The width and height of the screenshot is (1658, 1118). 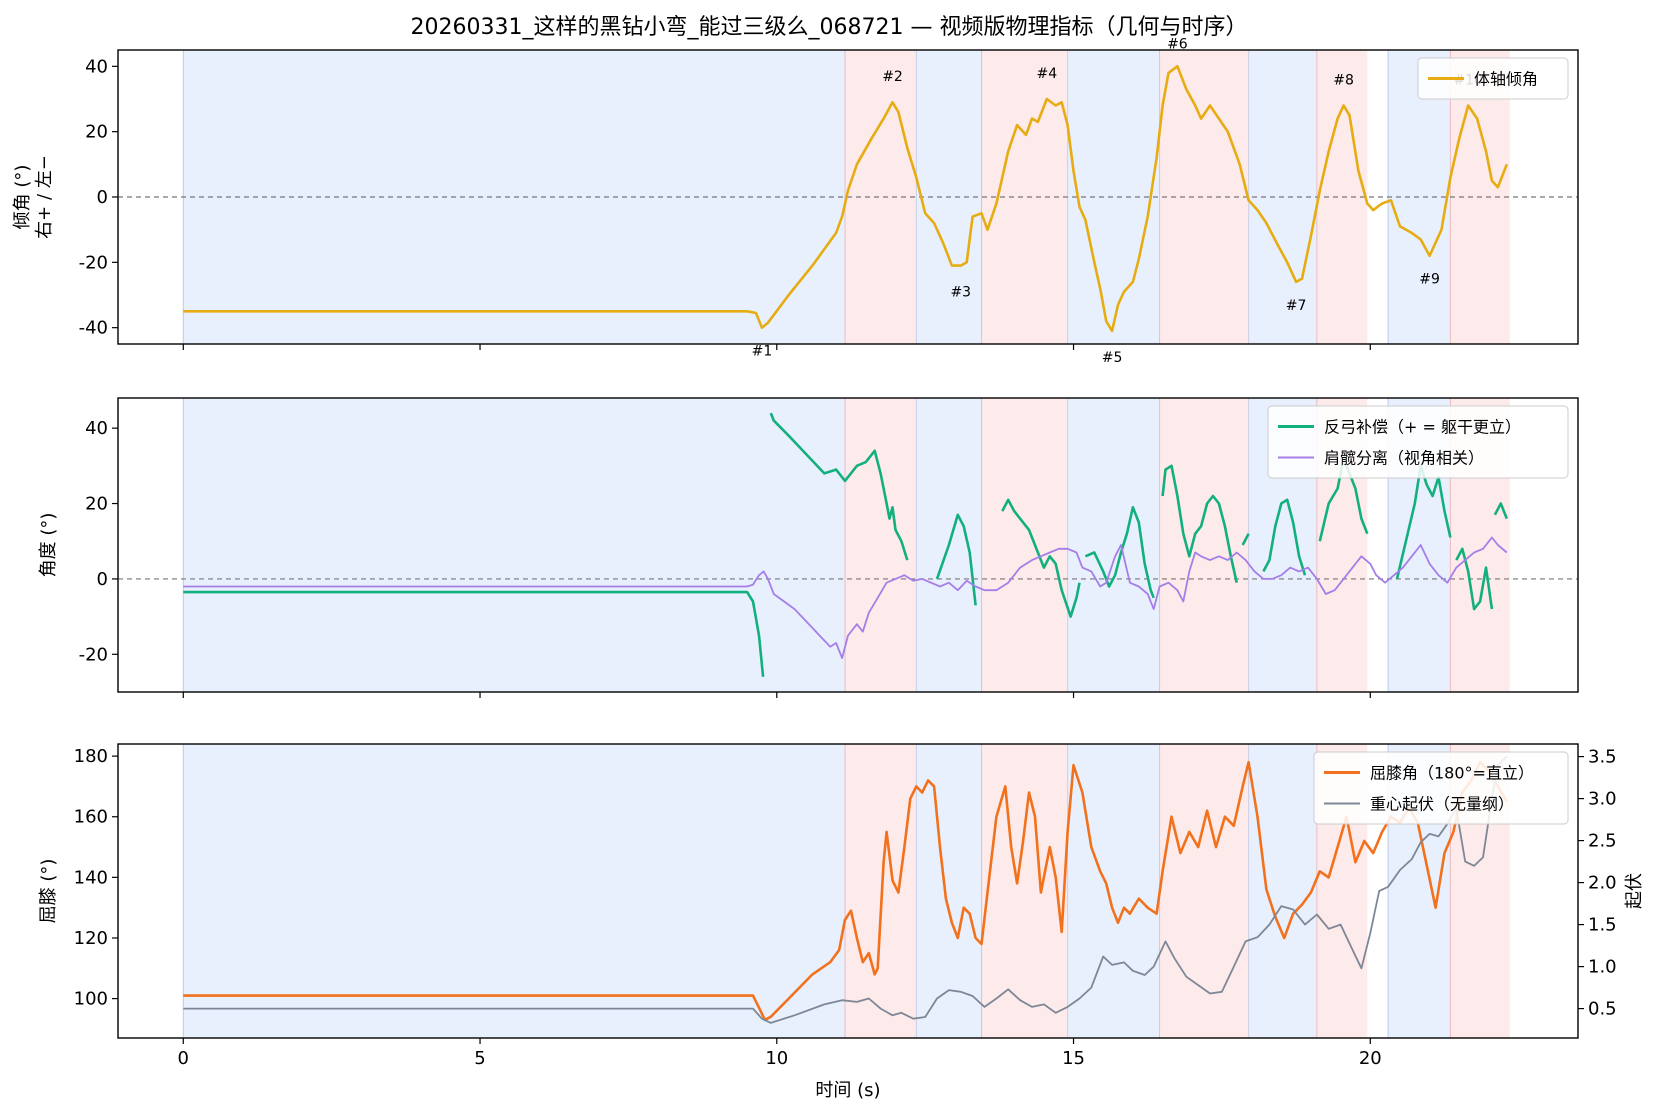 I want to click on x-axis-label: 时间 (s), so click(x=847, y=1090).